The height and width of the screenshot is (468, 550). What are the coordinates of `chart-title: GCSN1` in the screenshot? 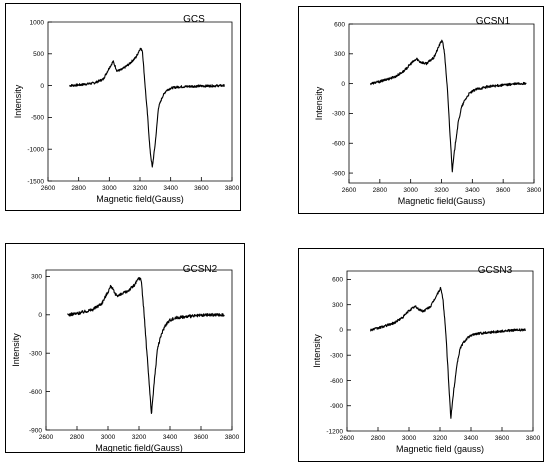 It's located at (493, 21).